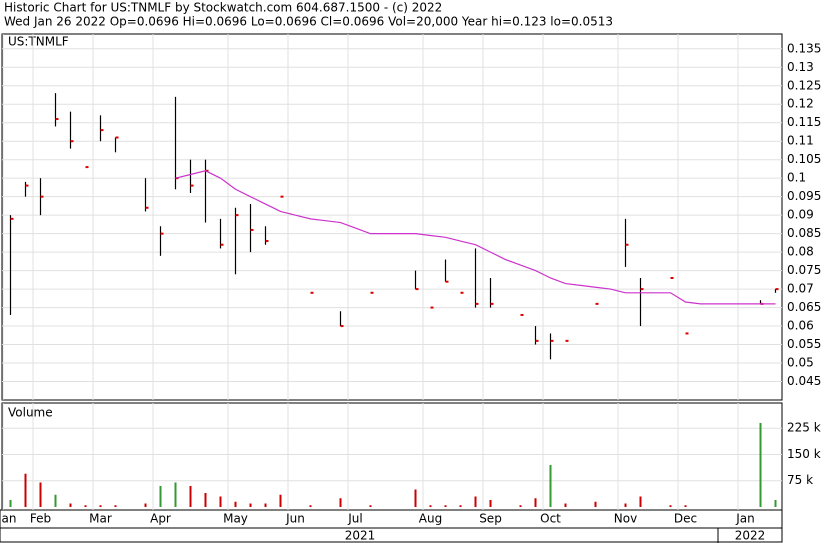 The width and height of the screenshot is (830, 543). I want to click on x-tick-label: Nov, so click(625, 519).